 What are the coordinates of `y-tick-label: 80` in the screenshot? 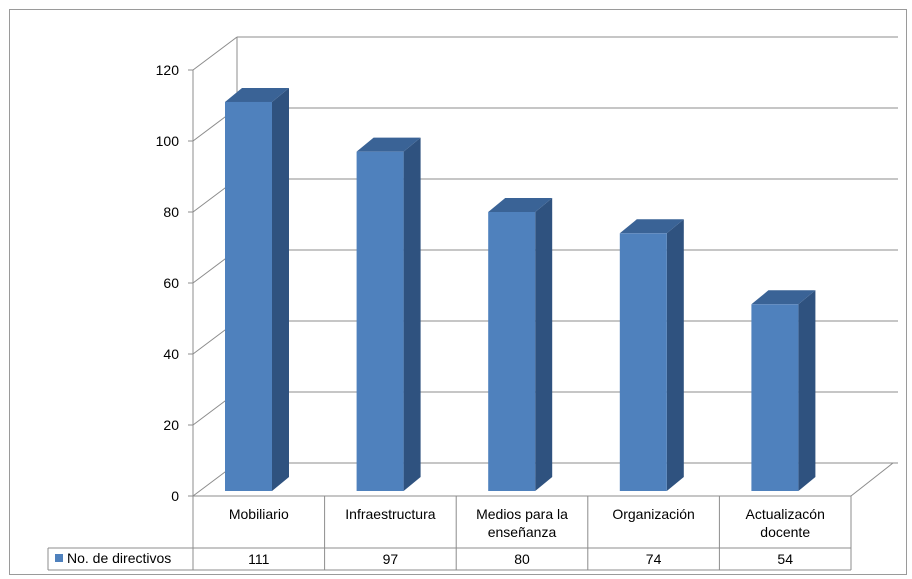 It's located at (171, 212).